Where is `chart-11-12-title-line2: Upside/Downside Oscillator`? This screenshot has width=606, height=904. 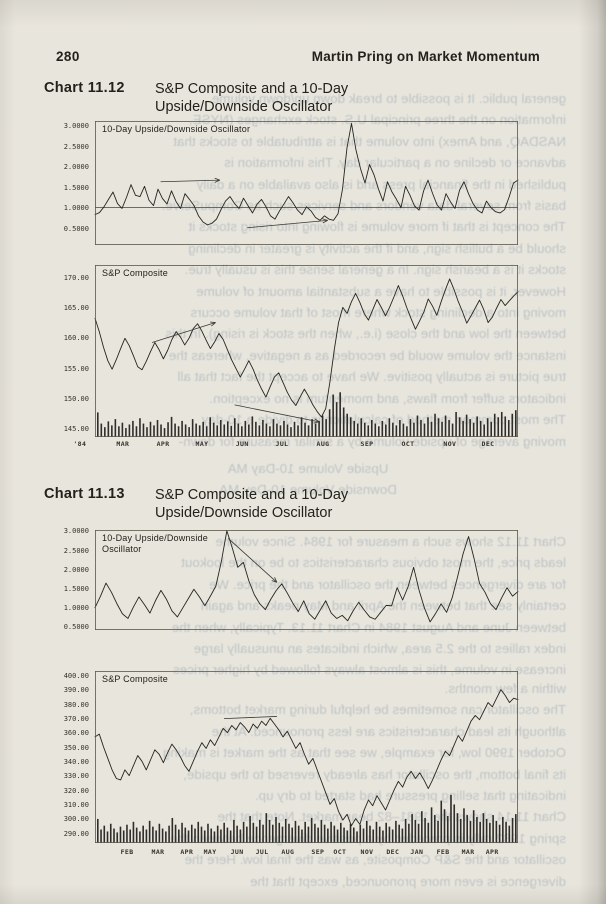
chart-11-12-title-line2: Upside/Downside Oscillator is located at coordinates (244, 107).